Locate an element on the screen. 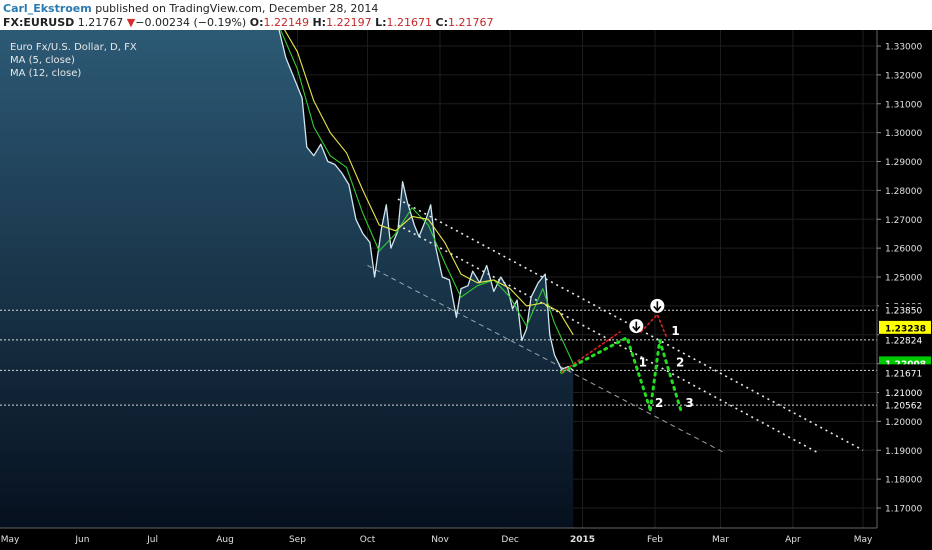 The width and height of the screenshot is (932, 550). high-value: 1.22197 is located at coordinates (349, 22).